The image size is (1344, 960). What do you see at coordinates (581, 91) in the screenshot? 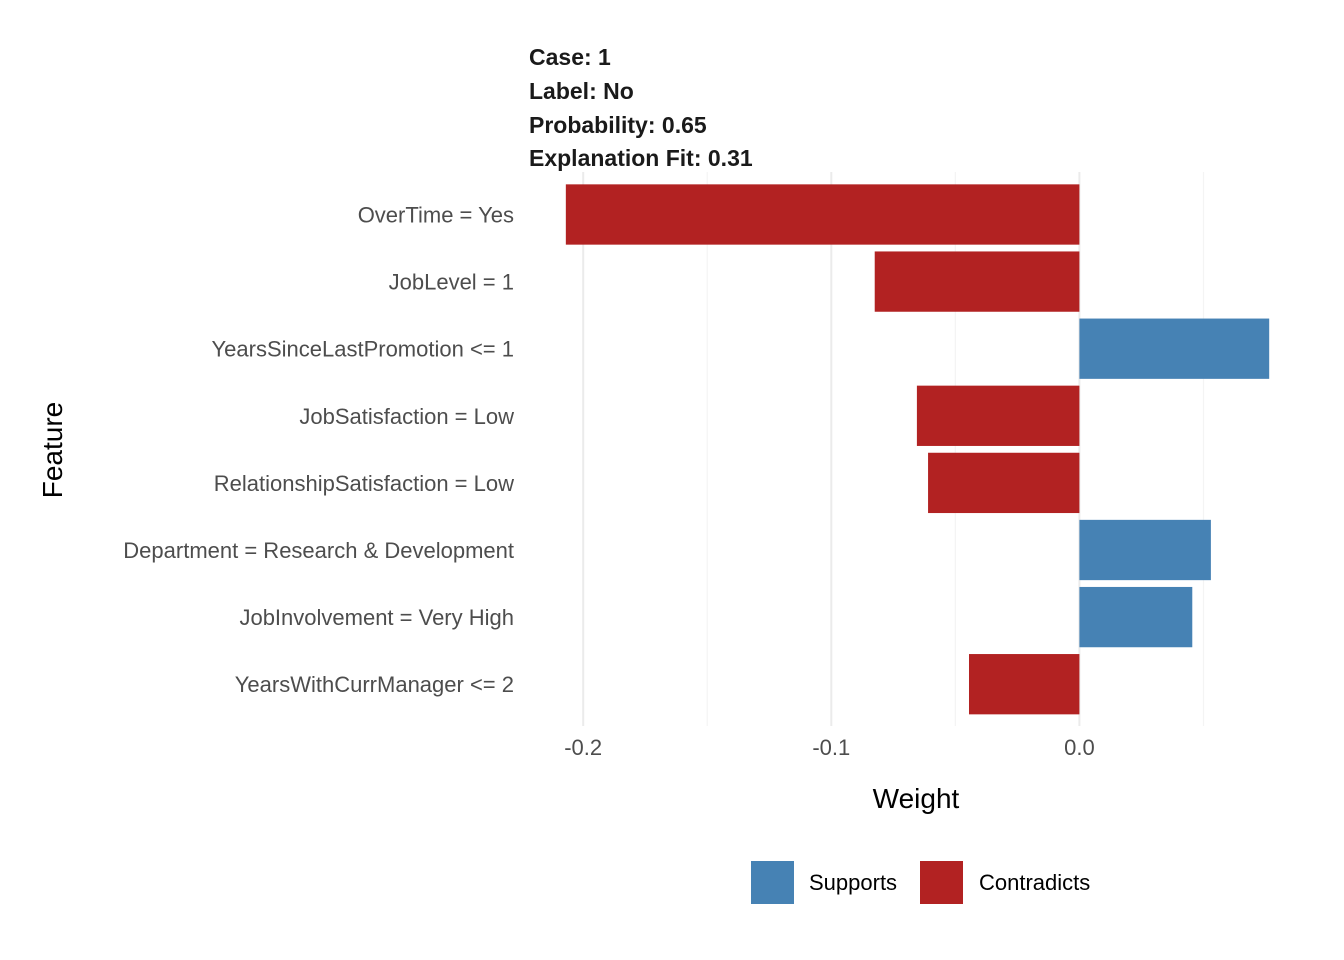
I see `header-label: Label: No` at bounding box center [581, 91].